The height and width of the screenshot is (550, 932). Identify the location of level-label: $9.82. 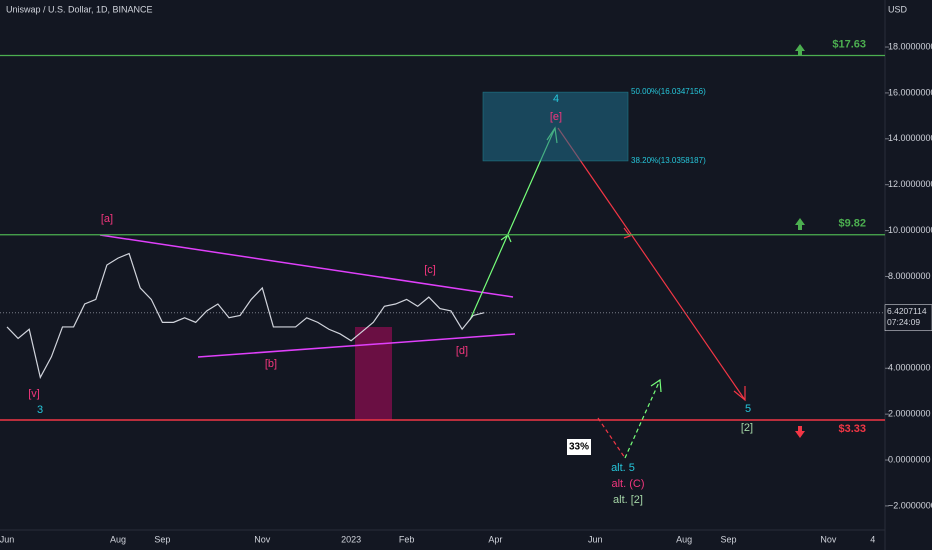
(852, 224).